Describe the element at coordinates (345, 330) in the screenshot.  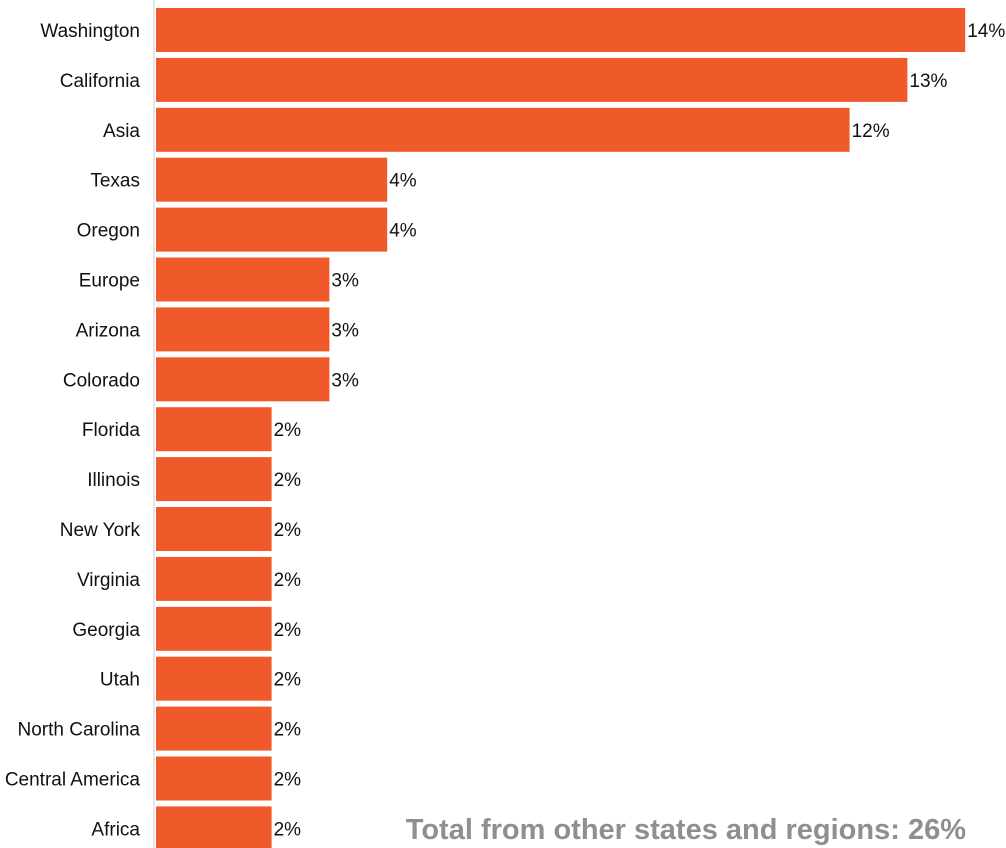
I see `value-label-arizona: 3%` at that location.